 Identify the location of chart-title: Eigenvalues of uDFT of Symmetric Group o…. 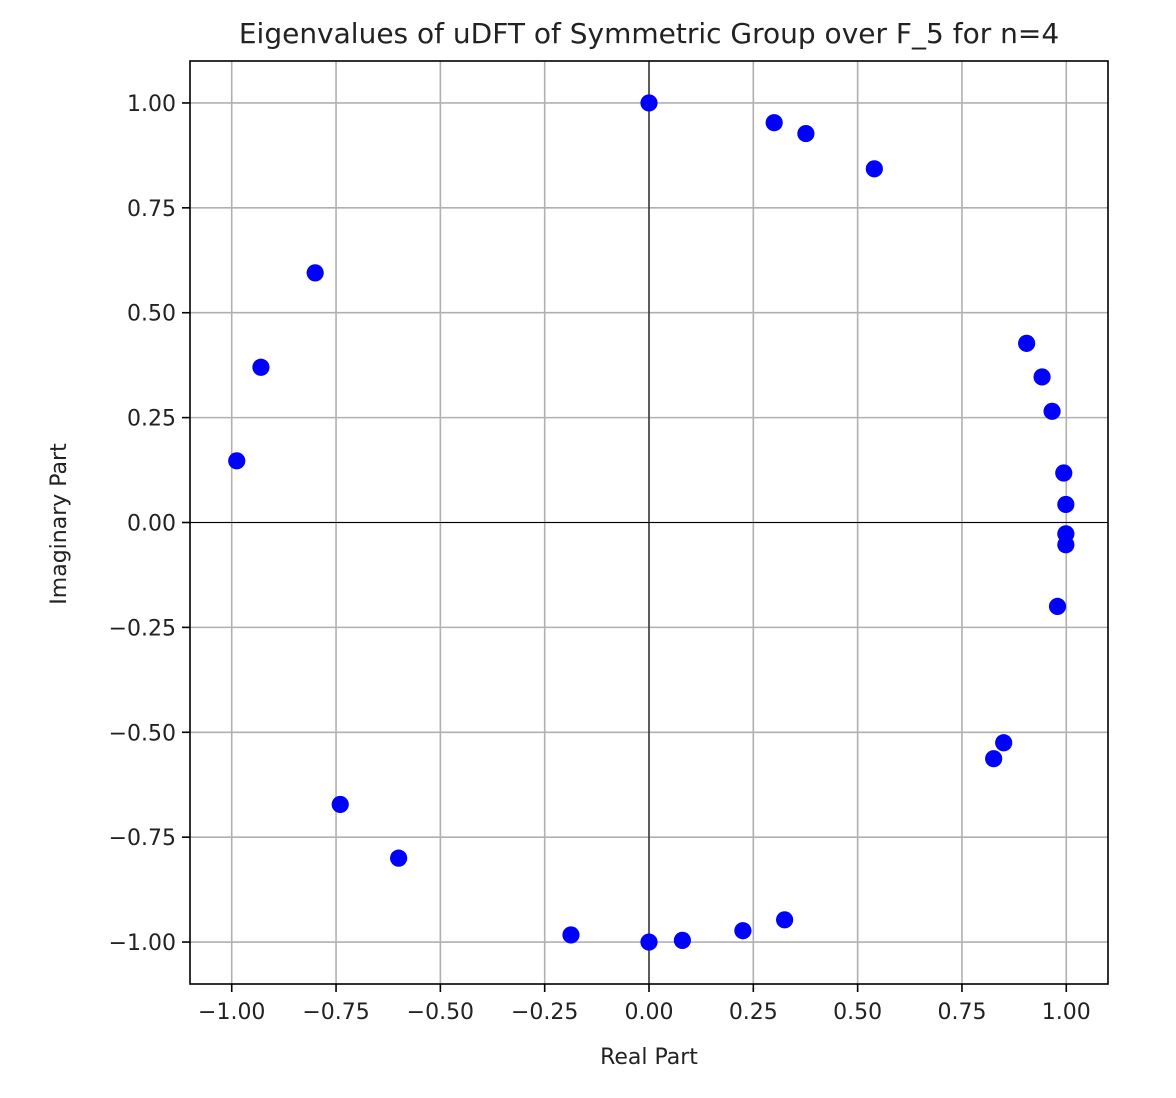
(649, 33).